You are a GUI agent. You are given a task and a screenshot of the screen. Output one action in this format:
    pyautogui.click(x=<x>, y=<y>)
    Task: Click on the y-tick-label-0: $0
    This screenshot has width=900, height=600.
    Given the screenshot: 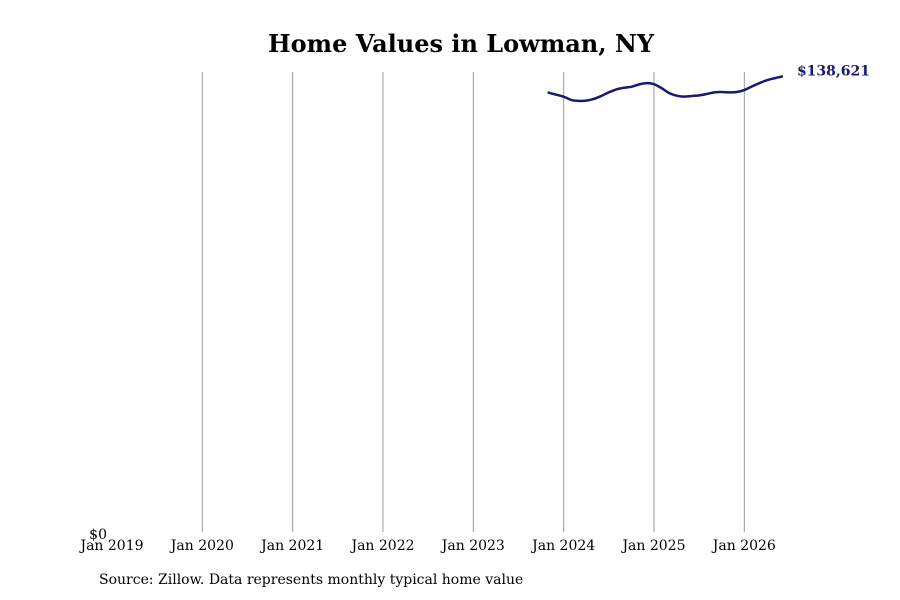 What is the action you would take?
    pyautogui.click(x=98, y=535)
    